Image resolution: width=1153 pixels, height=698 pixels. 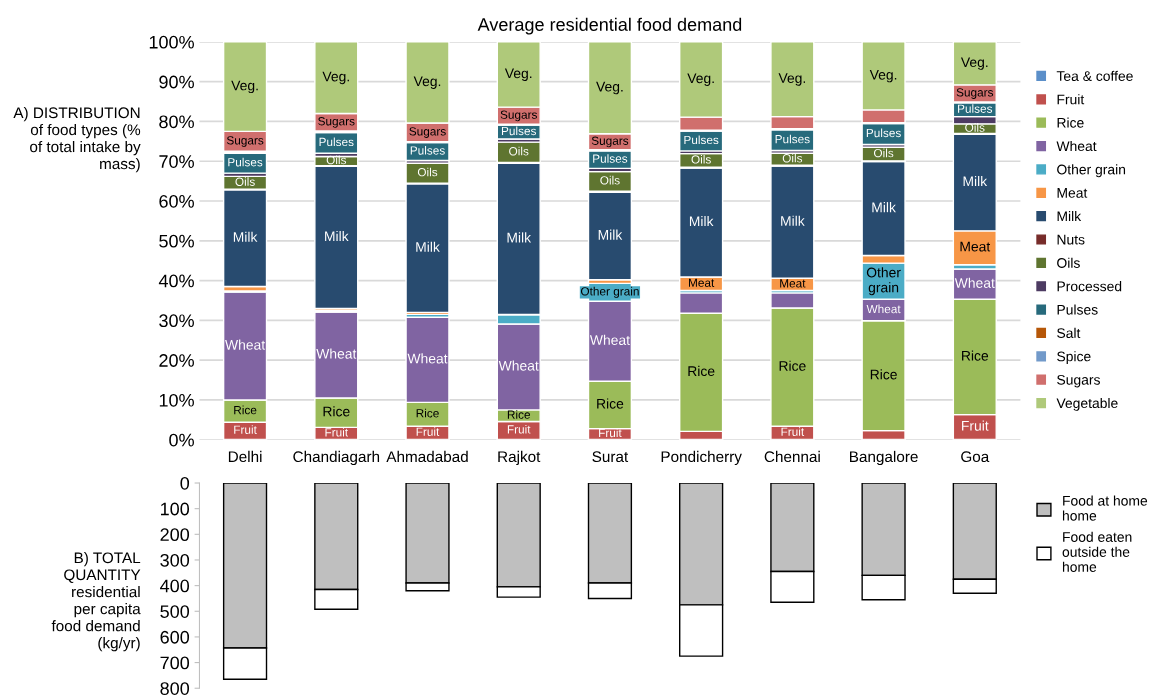 What do you see at coordinates (175, 663) in the screenshot?
I see `y-tick-label: 700` at bounding box center [175, 663].